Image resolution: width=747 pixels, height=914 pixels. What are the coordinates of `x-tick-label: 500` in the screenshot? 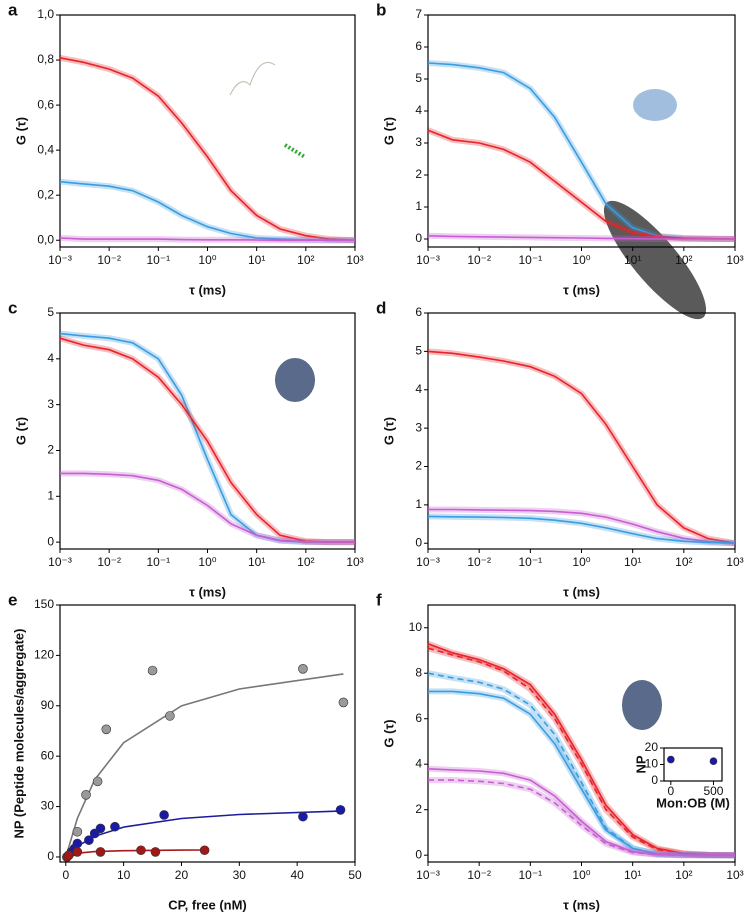 It's located at (713, 791).